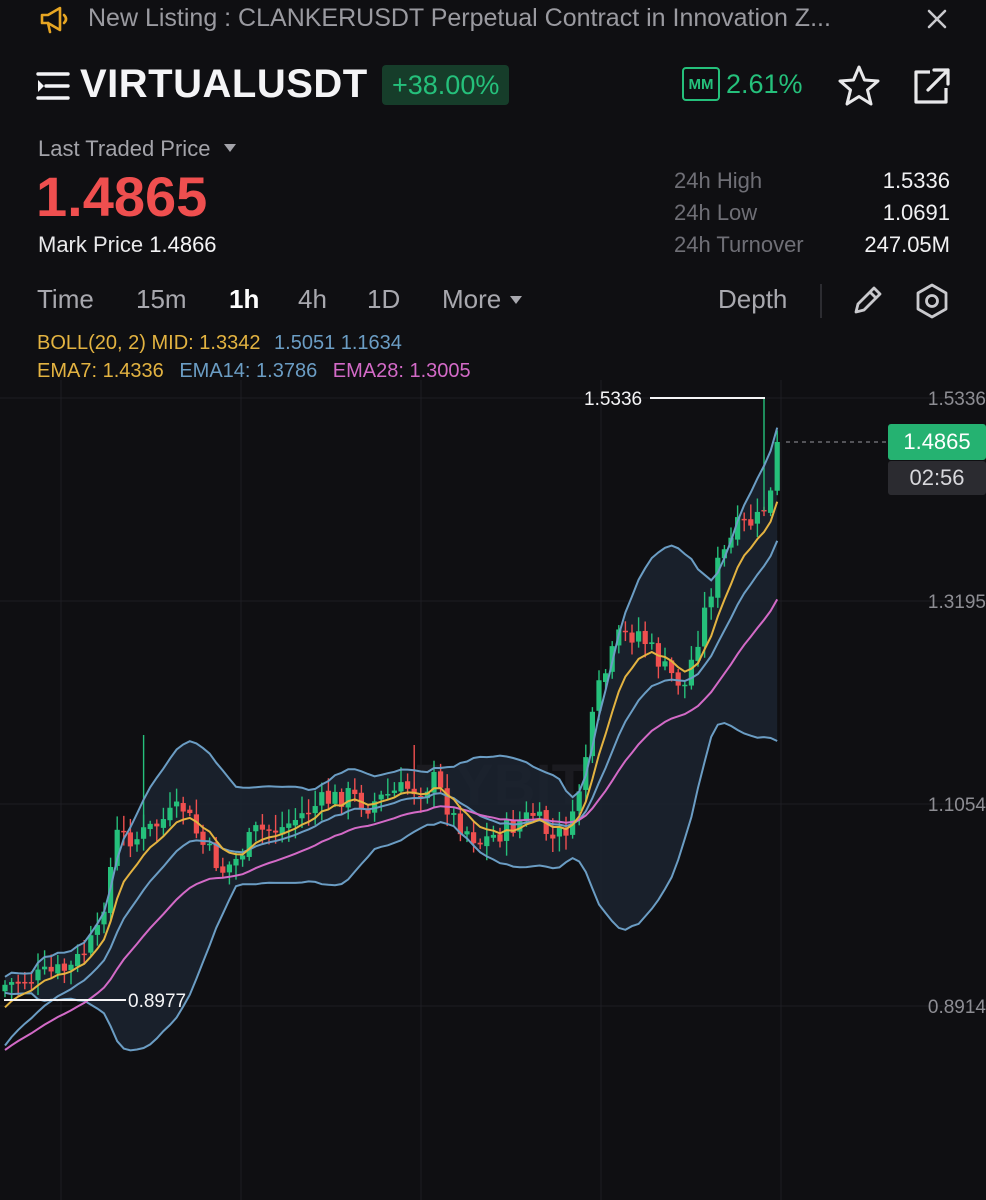  What do you see at coordinates (115, 343) in the screenshot?
I see `boll-label: BOLL(20, 2) MID:` at bounding box center [115, 343].